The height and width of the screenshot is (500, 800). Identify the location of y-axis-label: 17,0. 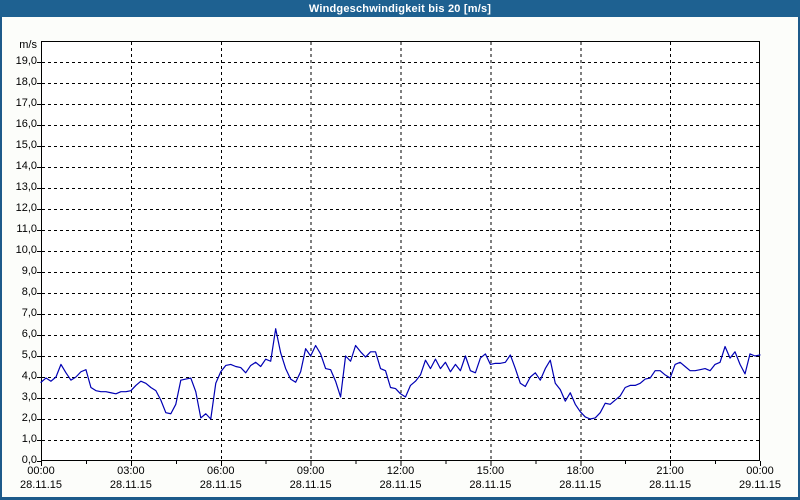
(26, 103).